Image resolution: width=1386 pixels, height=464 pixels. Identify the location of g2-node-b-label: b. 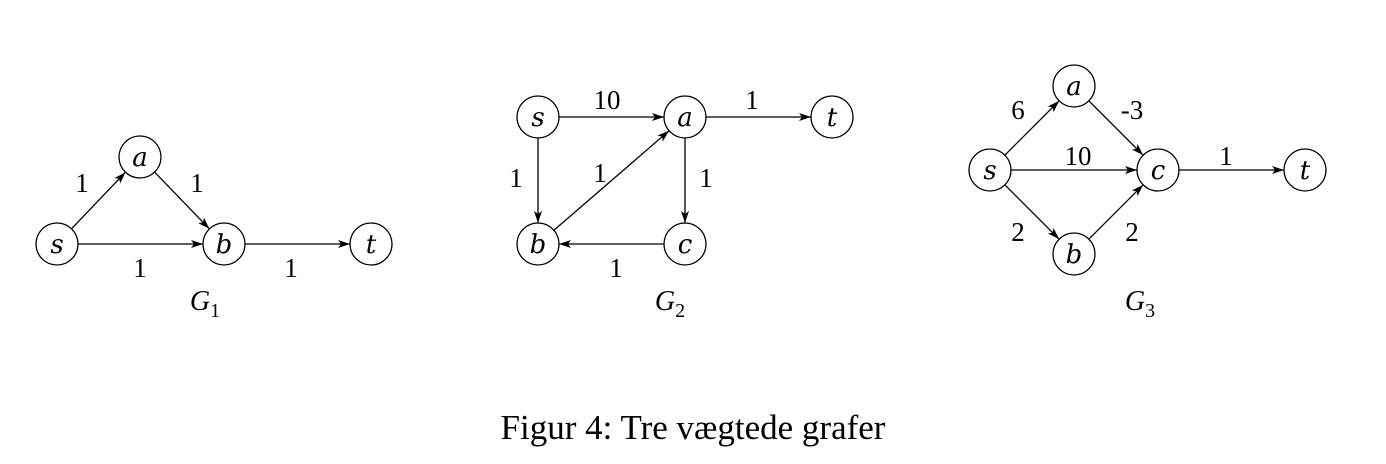
(538, 245).